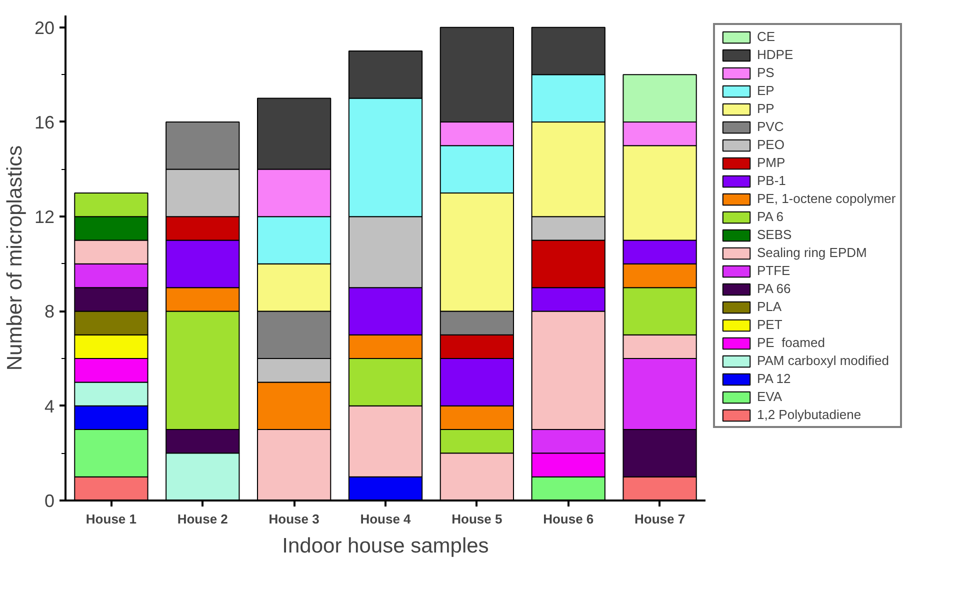  I want to click on legend-label: PVC, so click(770, 126).